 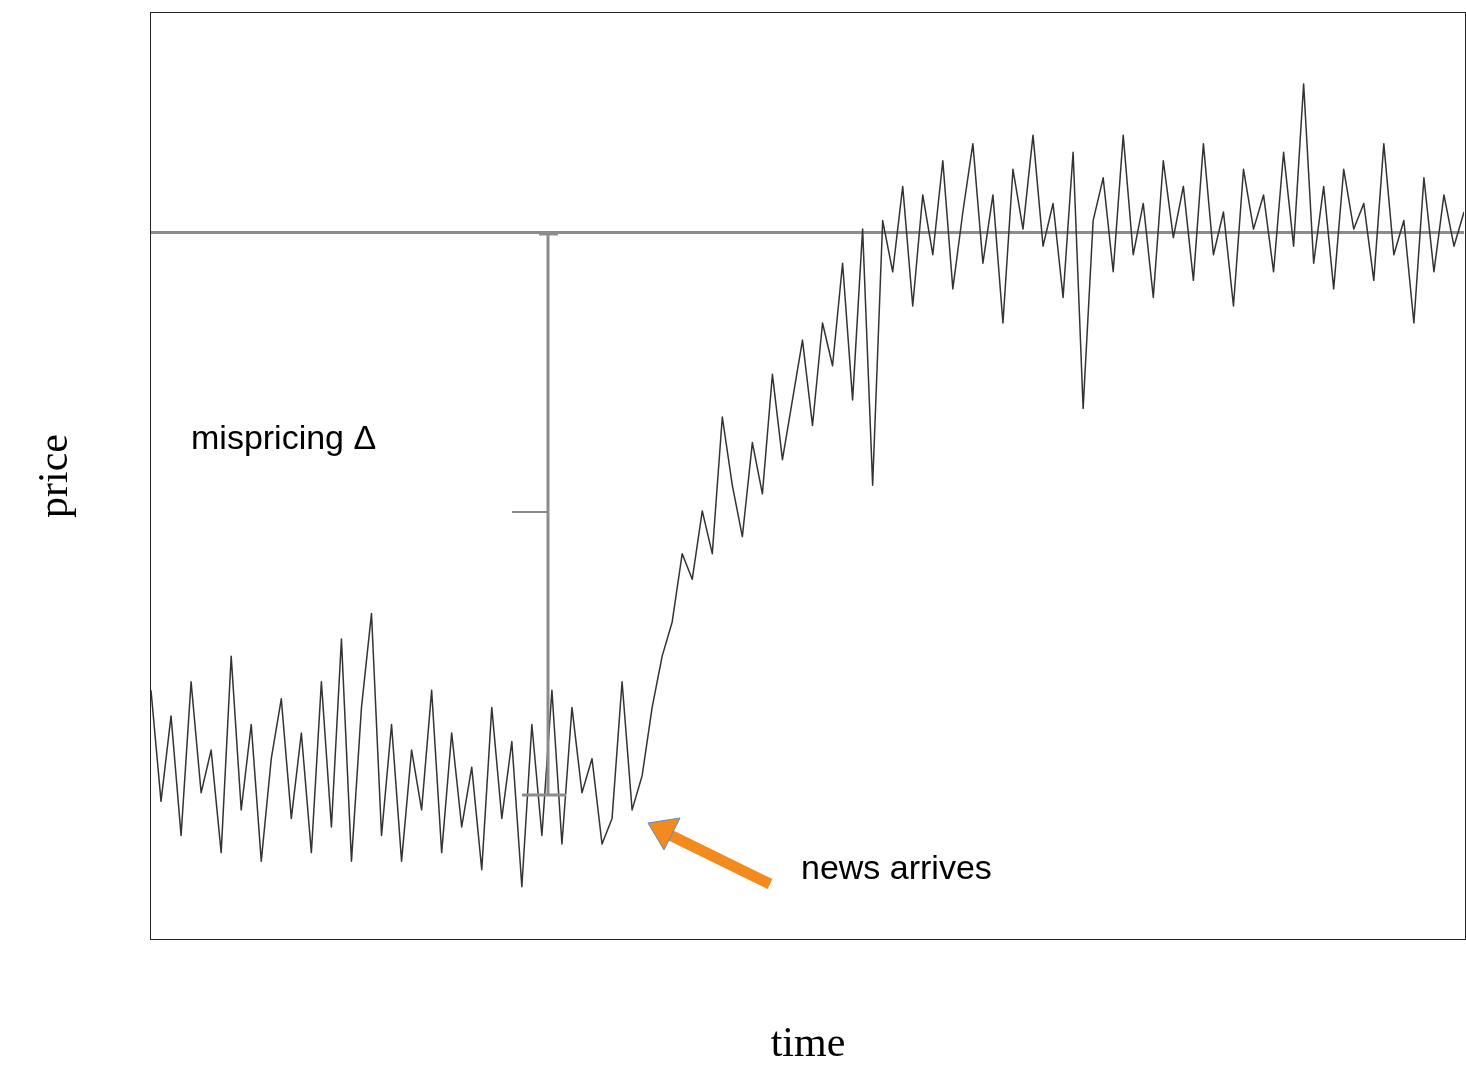 What do you see at coordinates (808, 1042) in the screenshot?
I see `x-axis-title: time` at bounding box center [808, 1042].